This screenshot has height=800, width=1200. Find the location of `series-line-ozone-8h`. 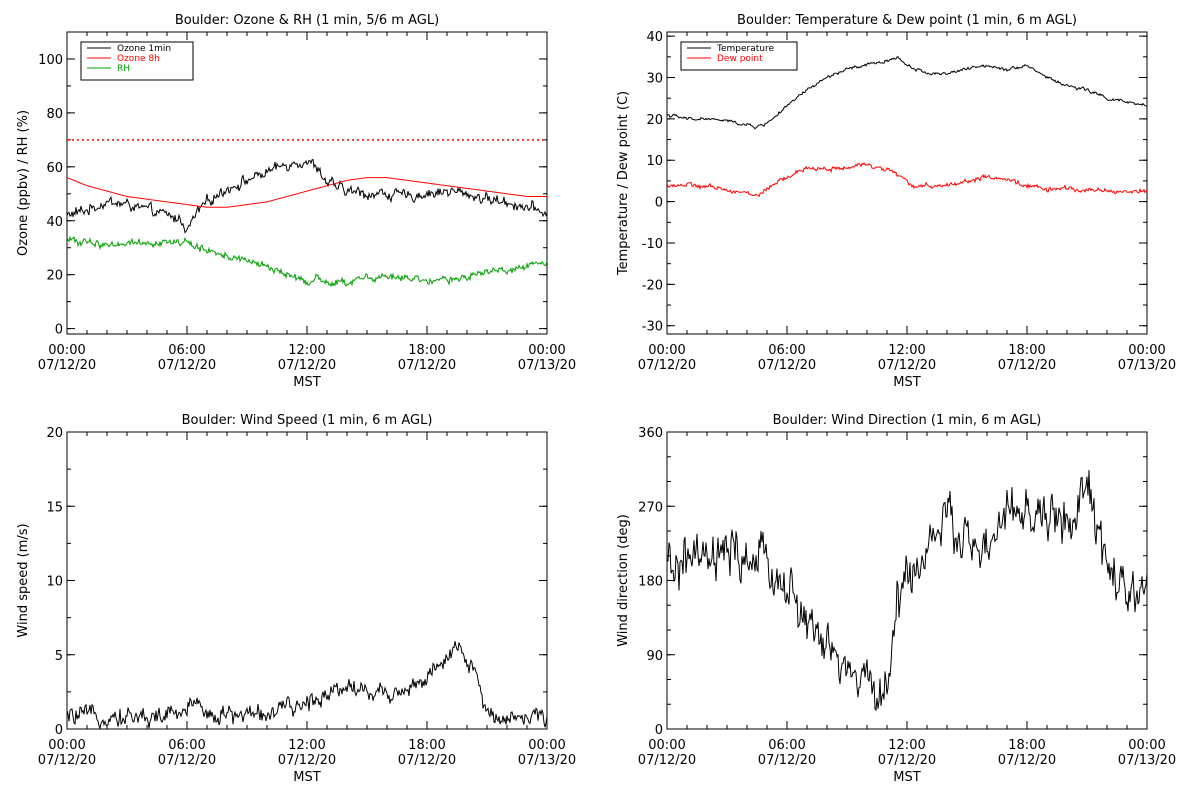

series-line-ozone-8h is located at coordinates (306, 192).